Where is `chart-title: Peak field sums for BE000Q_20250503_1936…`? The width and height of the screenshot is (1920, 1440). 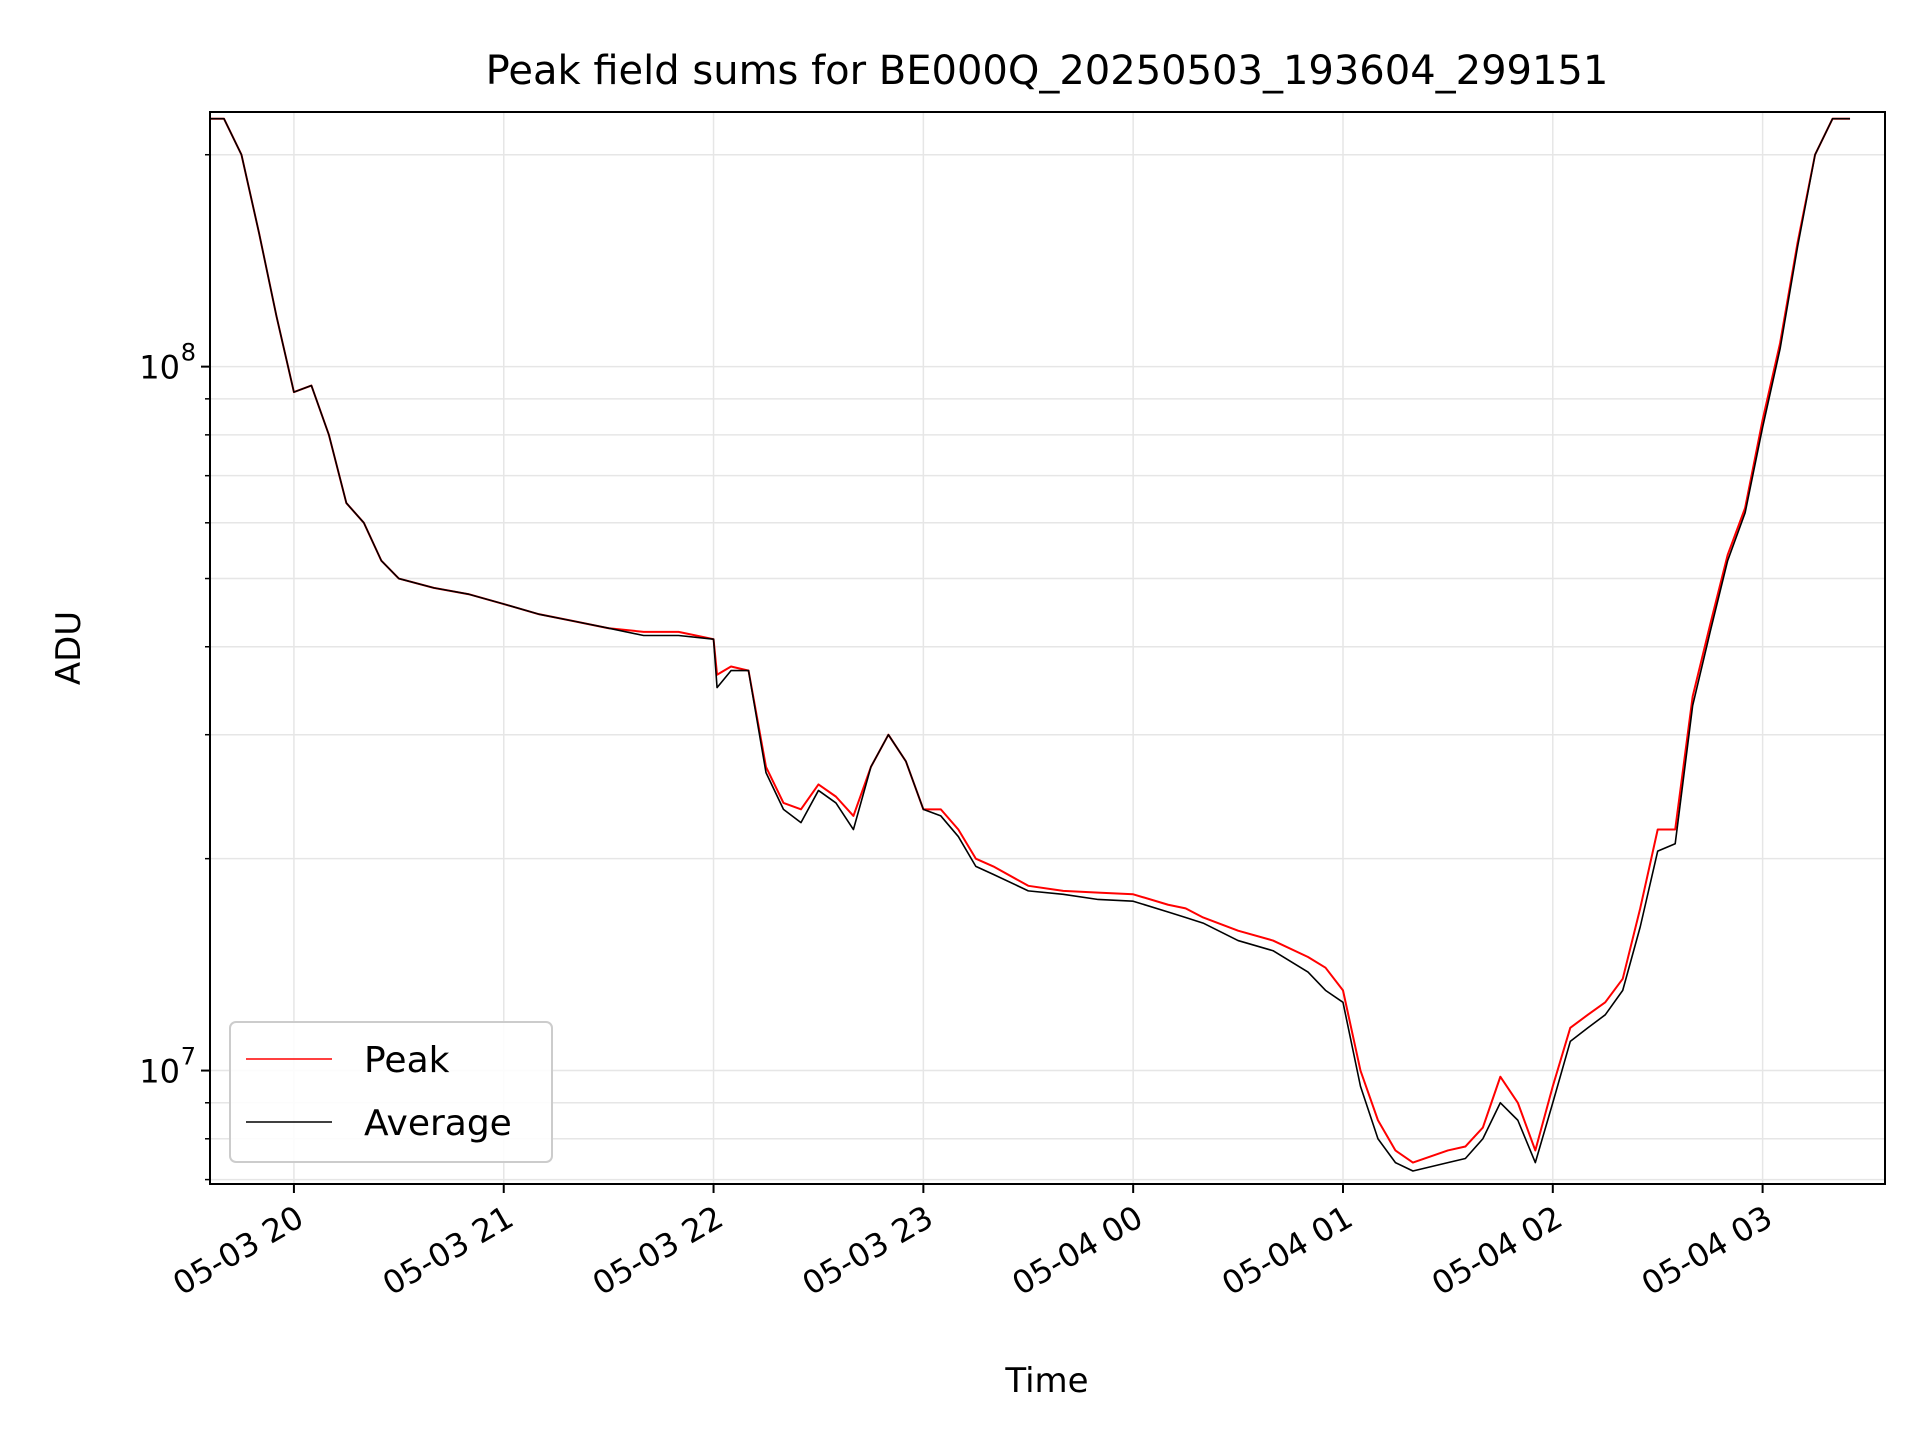 chart-title: Peak field sums for BE000Q_20250503_1936… is located at coordinates (1047, 71).